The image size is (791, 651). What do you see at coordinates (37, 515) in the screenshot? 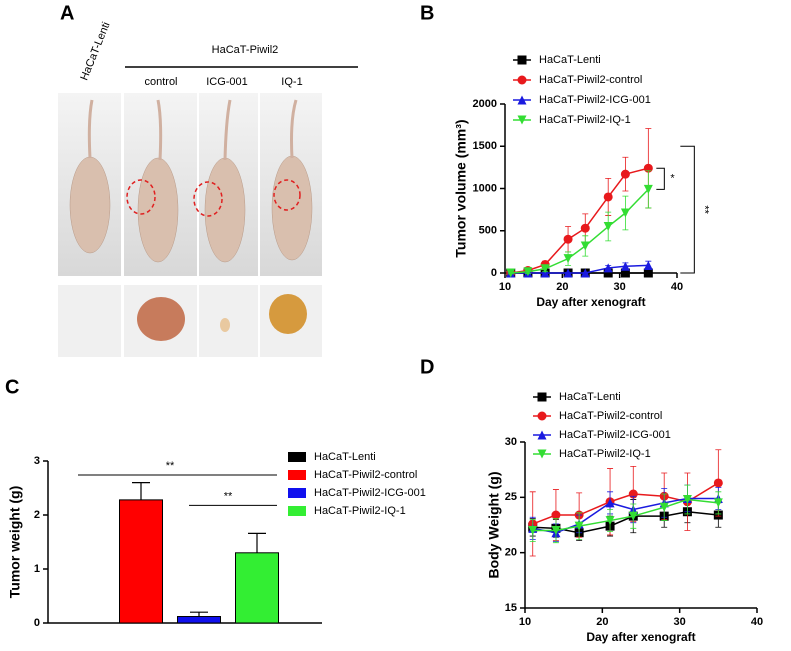
I see `y-tick-label: 2` at bounding box center [37, 515].